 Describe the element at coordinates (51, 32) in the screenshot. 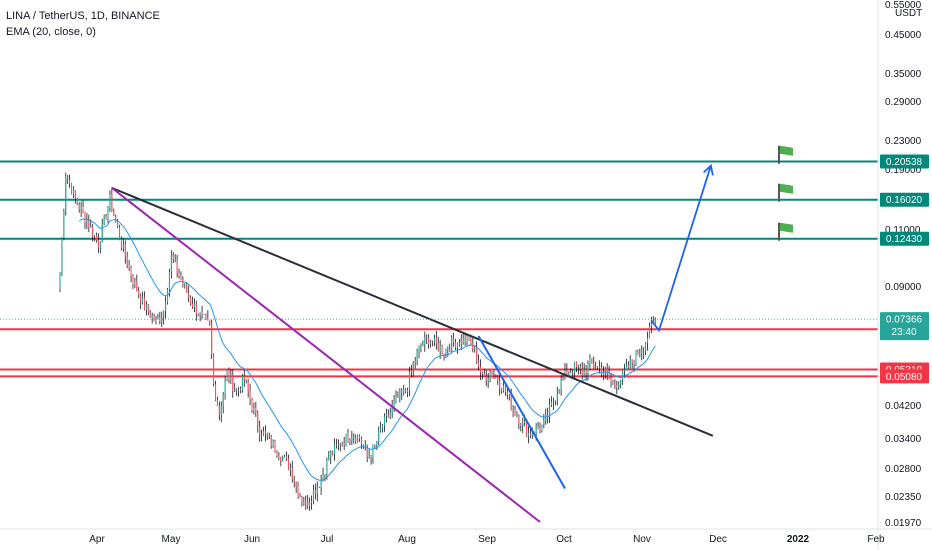

I see `indicator-label: EMA (20, close, 0)` at that location.